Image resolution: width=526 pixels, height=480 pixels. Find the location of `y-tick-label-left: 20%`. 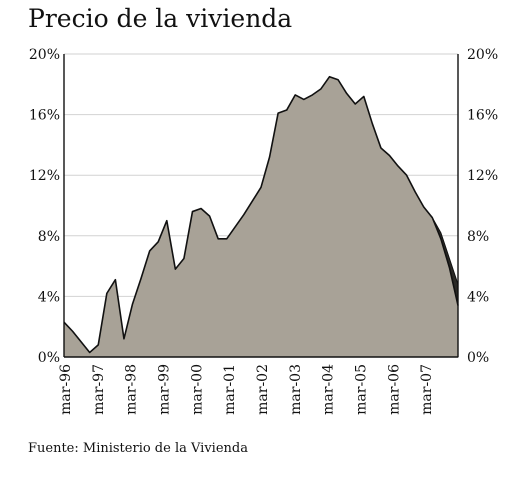

y-tick-label-left: 20% is located at coordinates (44, 55).